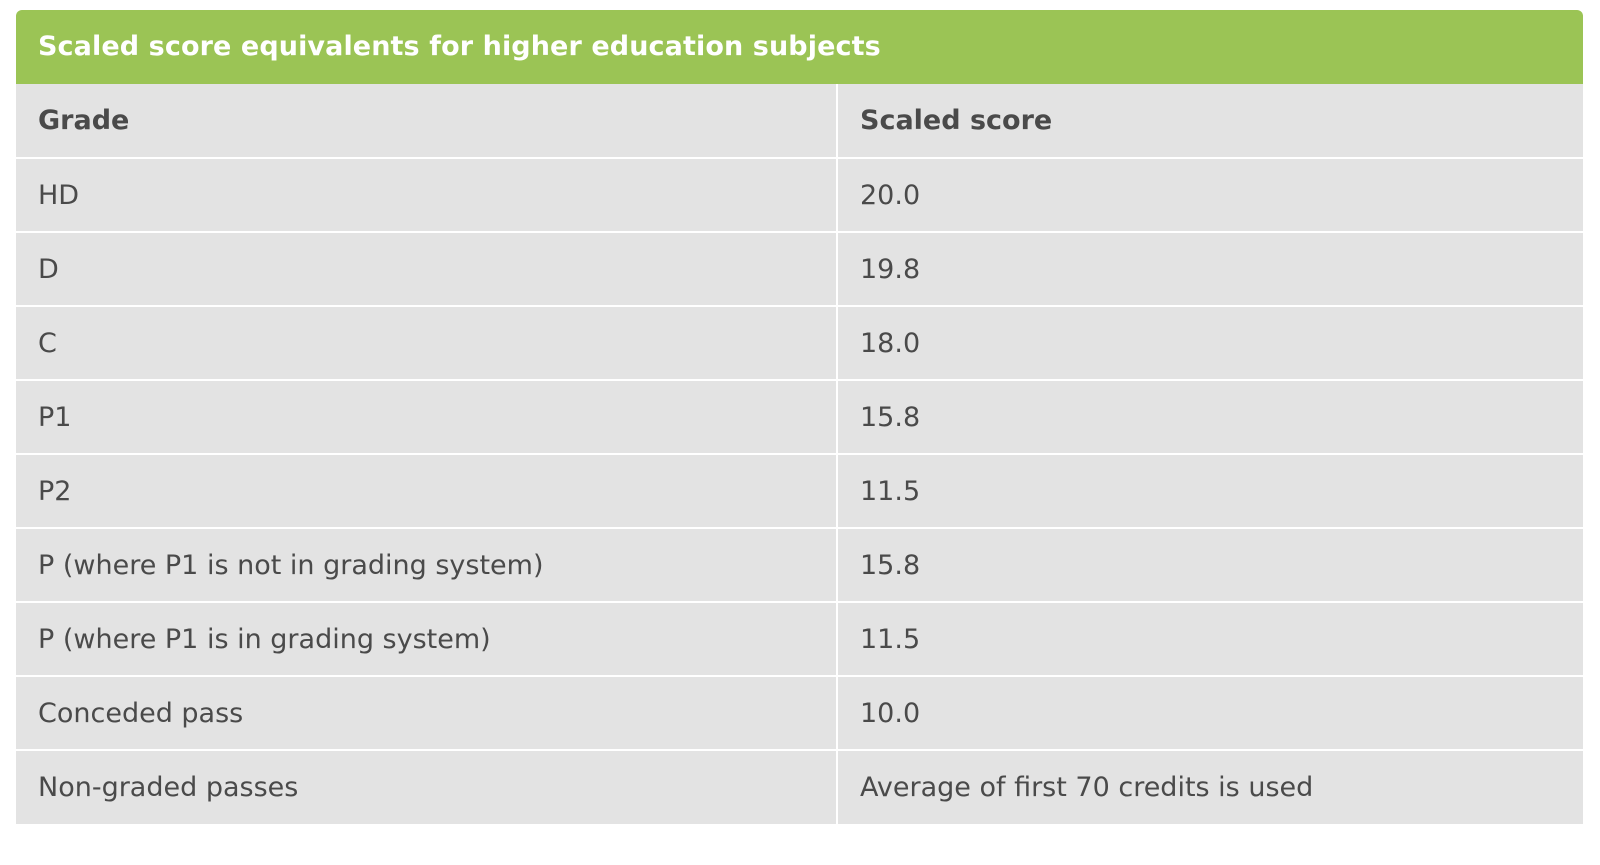  Describe the element at coordinates (427, 417) in the screenshot. I see `grade-cell: P1` at that location.